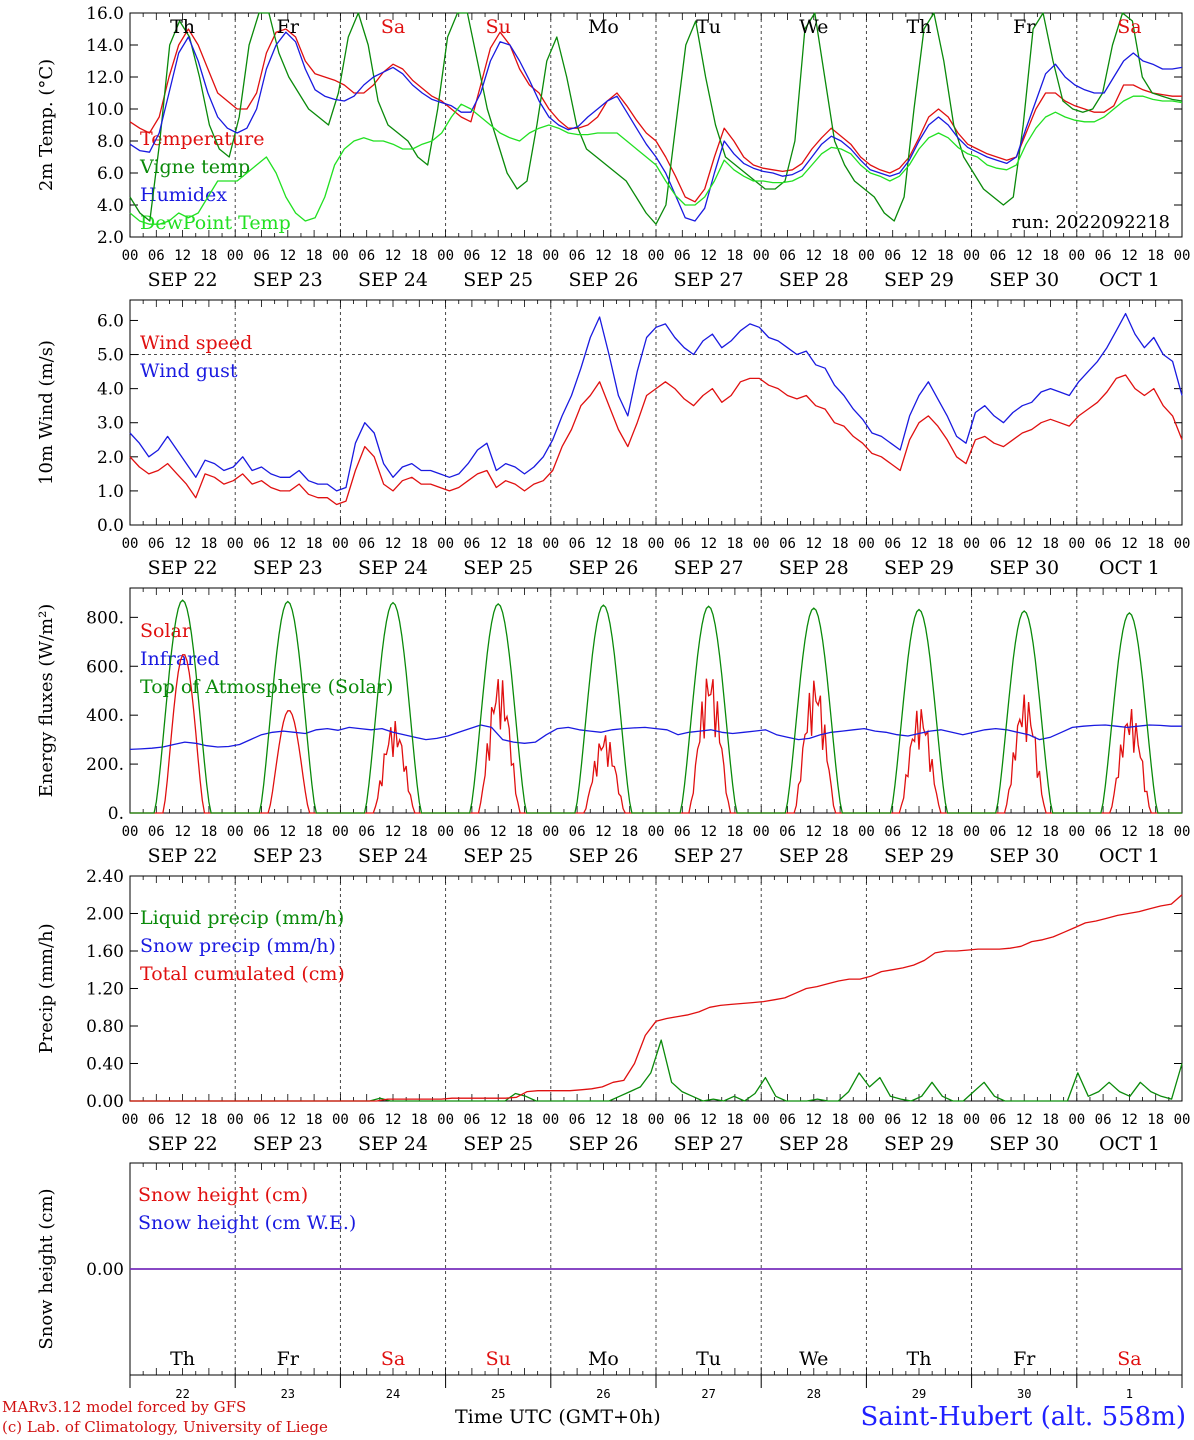 The image size is (1194, 1440). Describe the element at coordinates (919, 1394) in the screenshot. I see `day-number-label: 29` at that location.